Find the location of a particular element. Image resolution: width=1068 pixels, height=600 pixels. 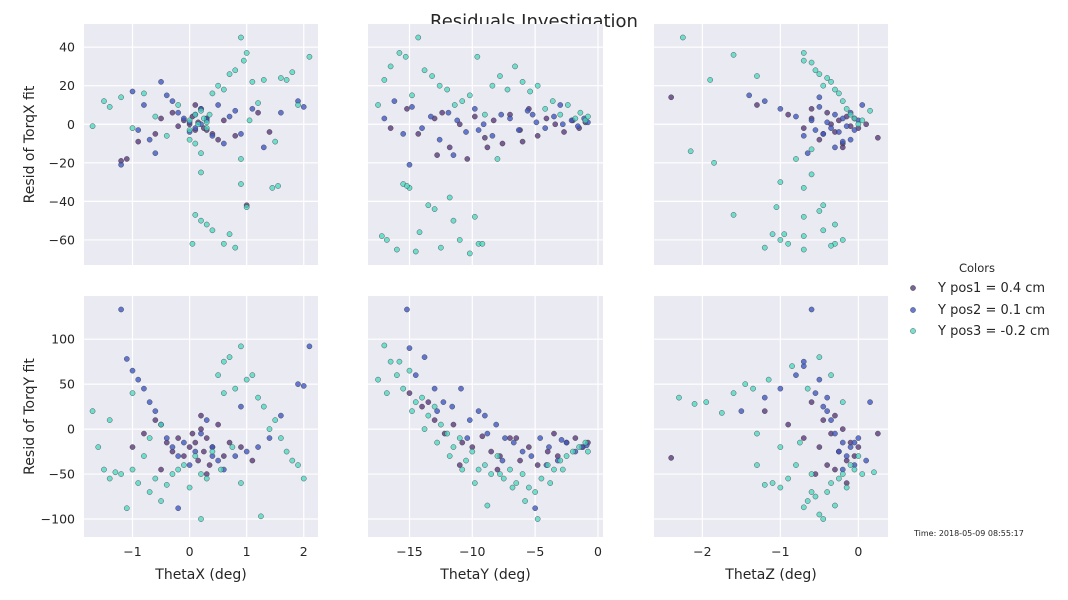

panel-r1c2: −2 −1 0 ThetaZ (deg) is located at coordinates (771, 439).